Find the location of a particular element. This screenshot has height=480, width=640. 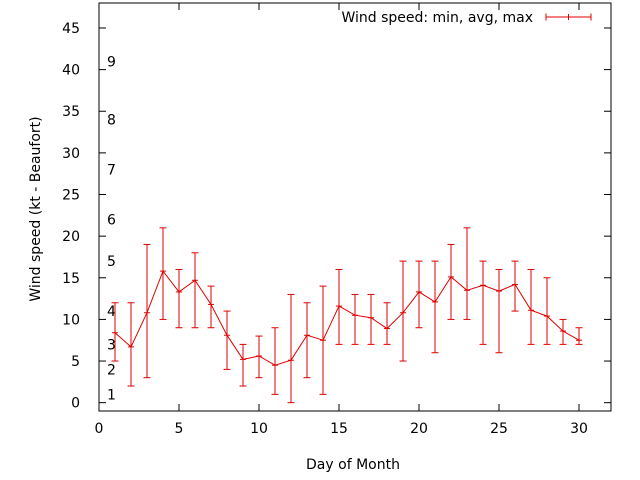

y-tick-label: 30 is located at coordinates (71, 154).